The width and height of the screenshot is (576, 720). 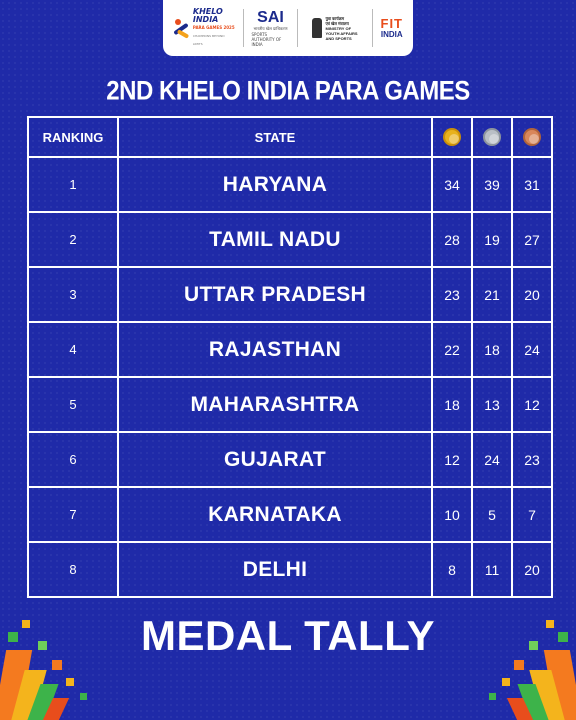 What do you see at coordinates (275, 514) in the screenshot?
I see `state-cell: KARNATAKA` at bounding box center [275, 514].